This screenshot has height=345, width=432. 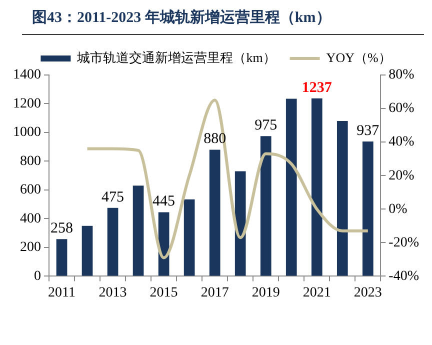 I want to click on legend-label: YOY（%）, so click(x=359, y=57).